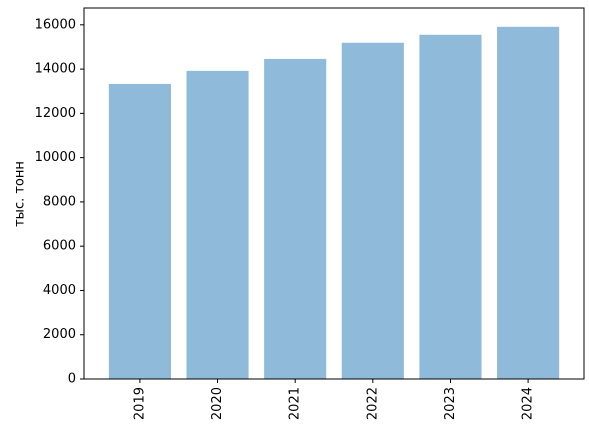  What do you see at coordinates (55, 113) in the screenshot?
I see `y-tick-label: 12000` at bounding box center [55, 113].